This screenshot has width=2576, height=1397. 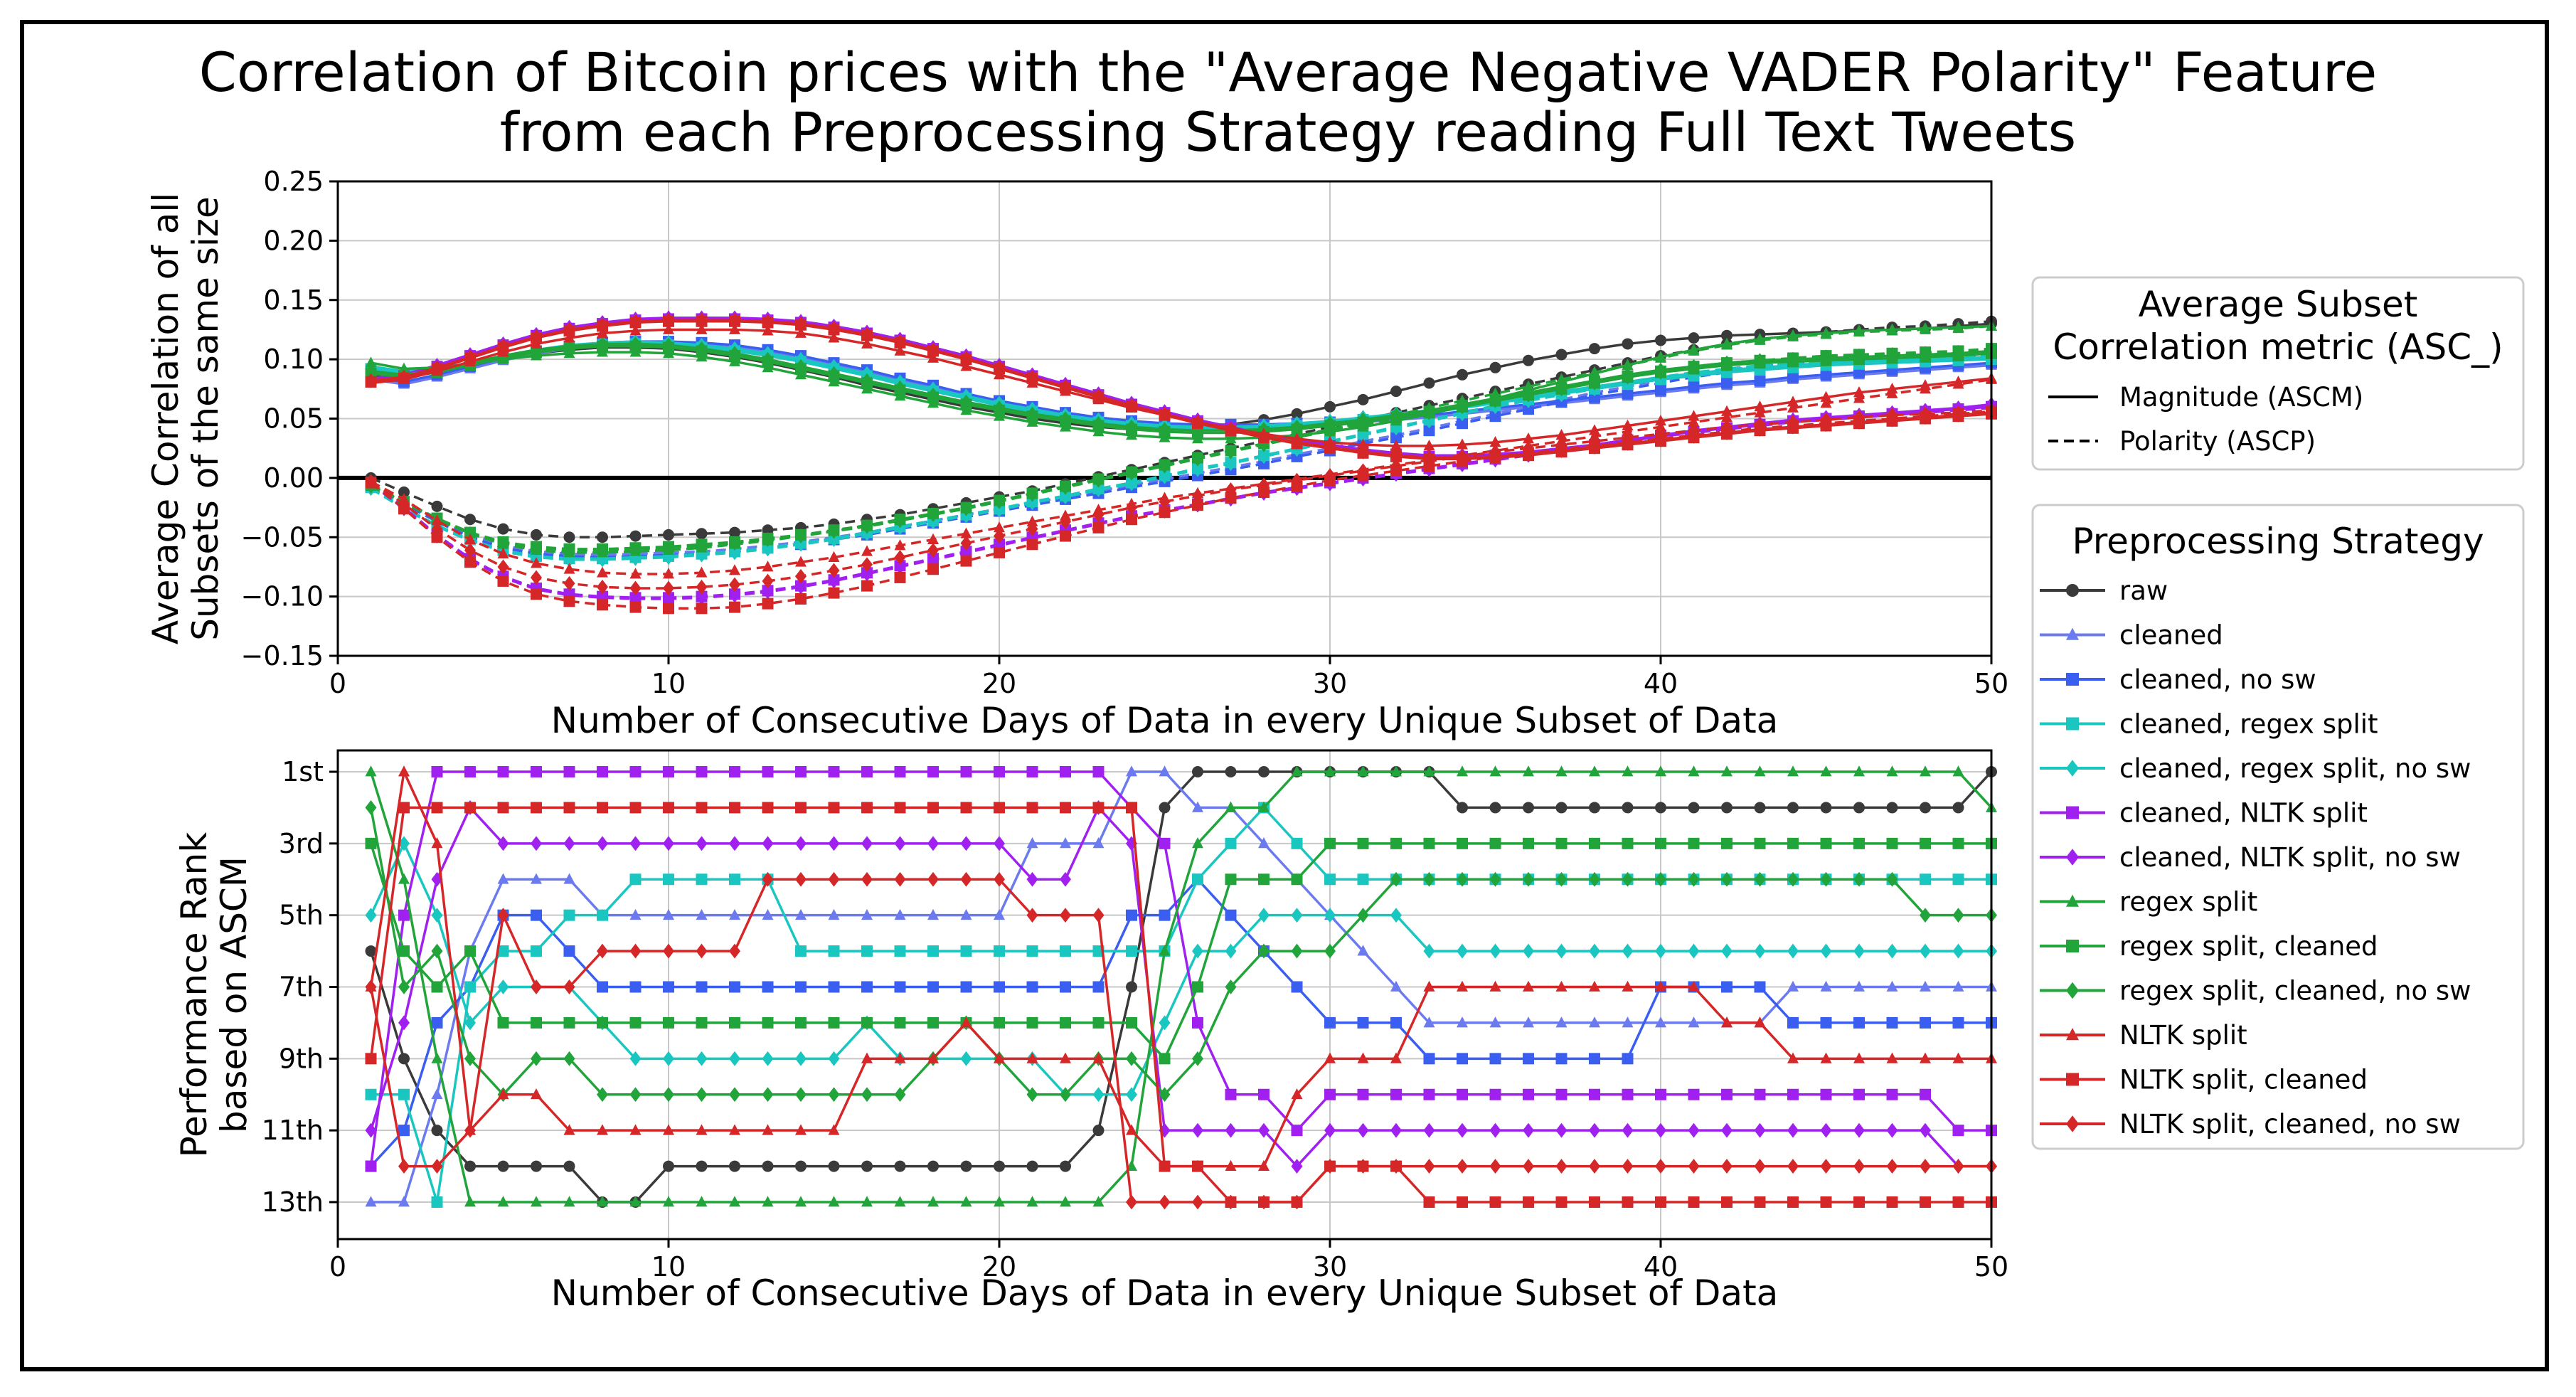 What do you see at coordinates (1181, 1023) in the screenshot?
I see `series-markers-cleaned-no-sw` at bounding box center [1181, 1023].